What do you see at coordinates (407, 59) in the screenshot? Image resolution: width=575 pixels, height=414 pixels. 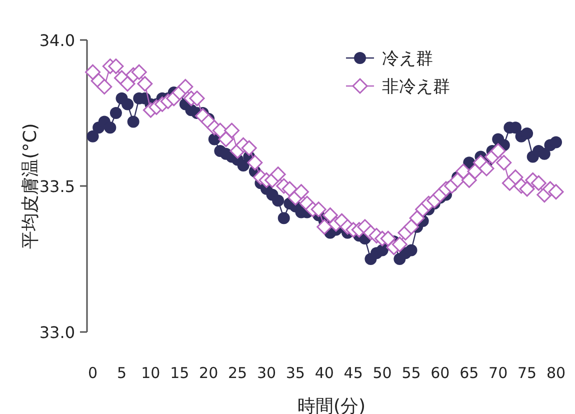 I see `legend-label: 冷え群` at bounding box center [407, 59].